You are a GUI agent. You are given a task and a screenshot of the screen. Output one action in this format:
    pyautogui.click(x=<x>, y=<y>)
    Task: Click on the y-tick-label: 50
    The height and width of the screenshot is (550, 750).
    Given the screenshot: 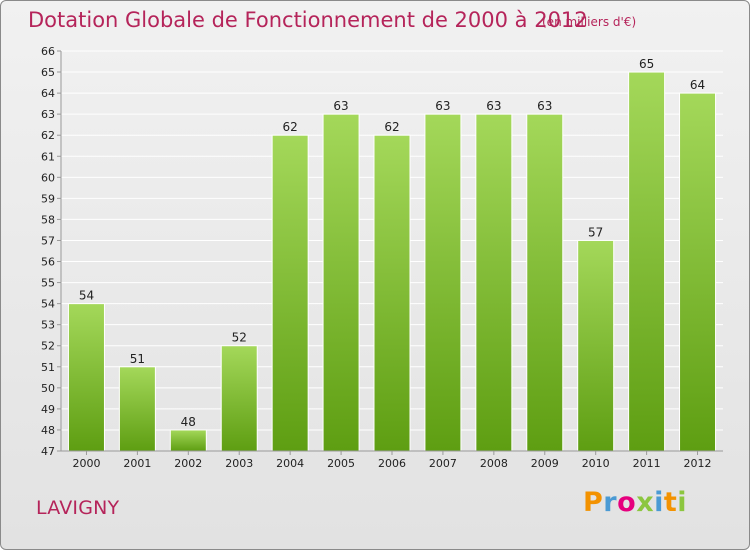 What is the action you would take?
    pyautogui.click(x=48, y=388)
    